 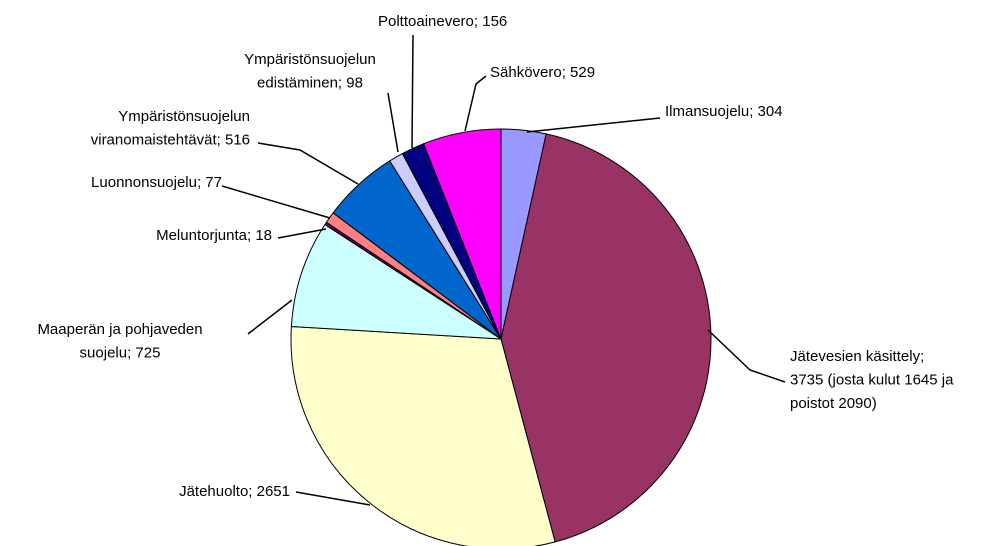 What do you see at coordinates (214, 235) in the screenshot?
I see `data-label: Meluntorjunta; 18` at bounding box center [214, 235].